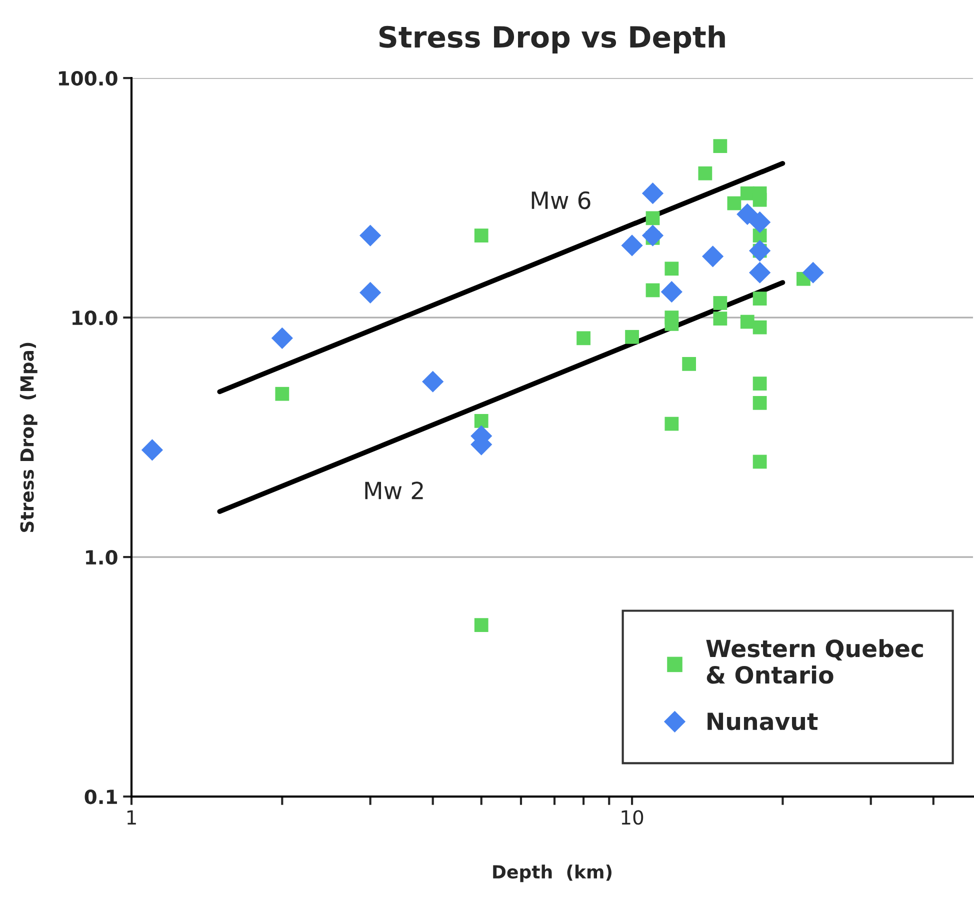 The height and width of the screenshot is (897, 974). I want to click on legend-label: Nunavut, so click(763, 721).